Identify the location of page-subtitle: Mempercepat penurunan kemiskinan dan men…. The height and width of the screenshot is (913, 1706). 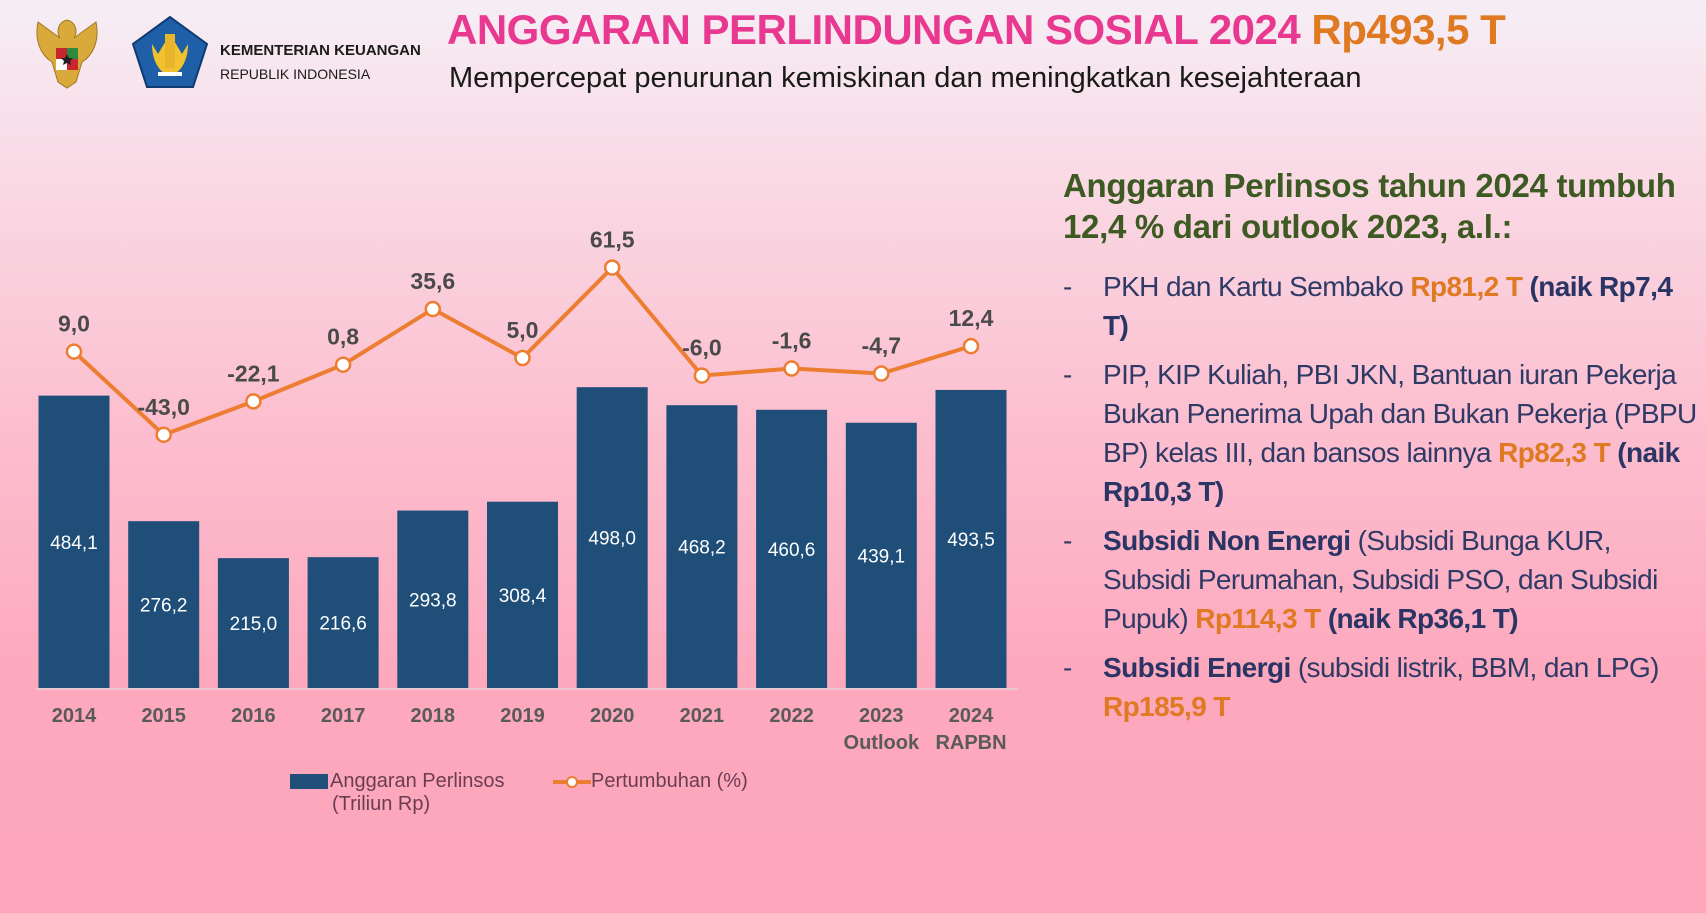
(905, 78).